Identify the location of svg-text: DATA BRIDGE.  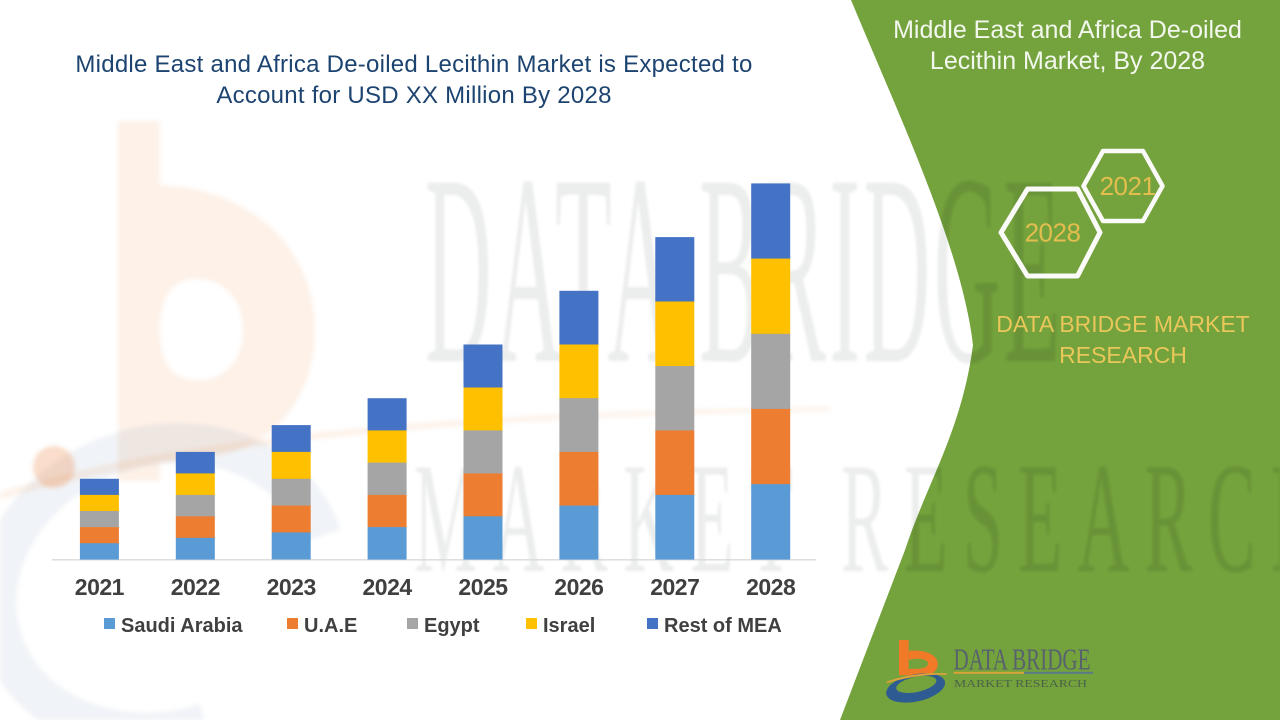
(1022, 660).